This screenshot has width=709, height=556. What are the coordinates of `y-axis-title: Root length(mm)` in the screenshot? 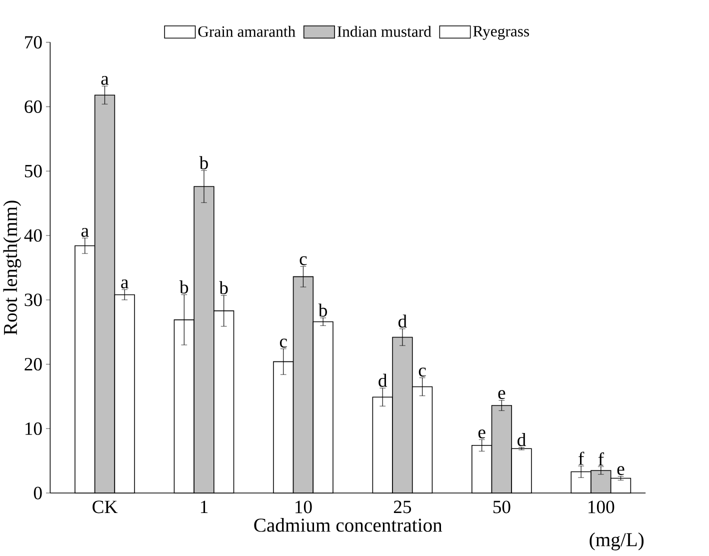 It's located at (12, 267).